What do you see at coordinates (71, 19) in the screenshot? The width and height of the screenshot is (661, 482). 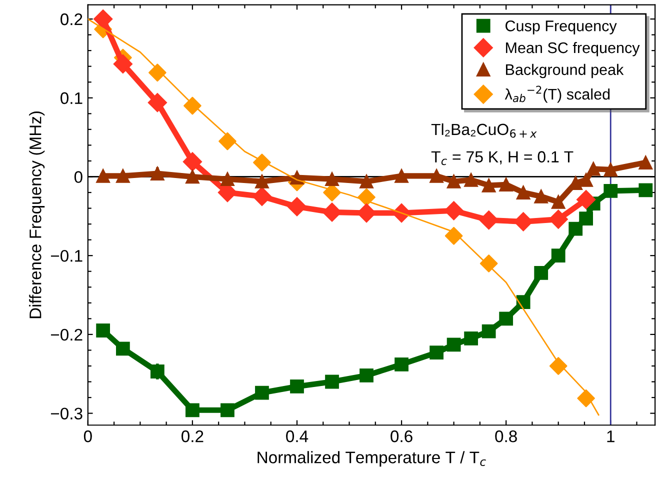 I see `y-tick-label: 0.2` at bounding box center [71, 19].